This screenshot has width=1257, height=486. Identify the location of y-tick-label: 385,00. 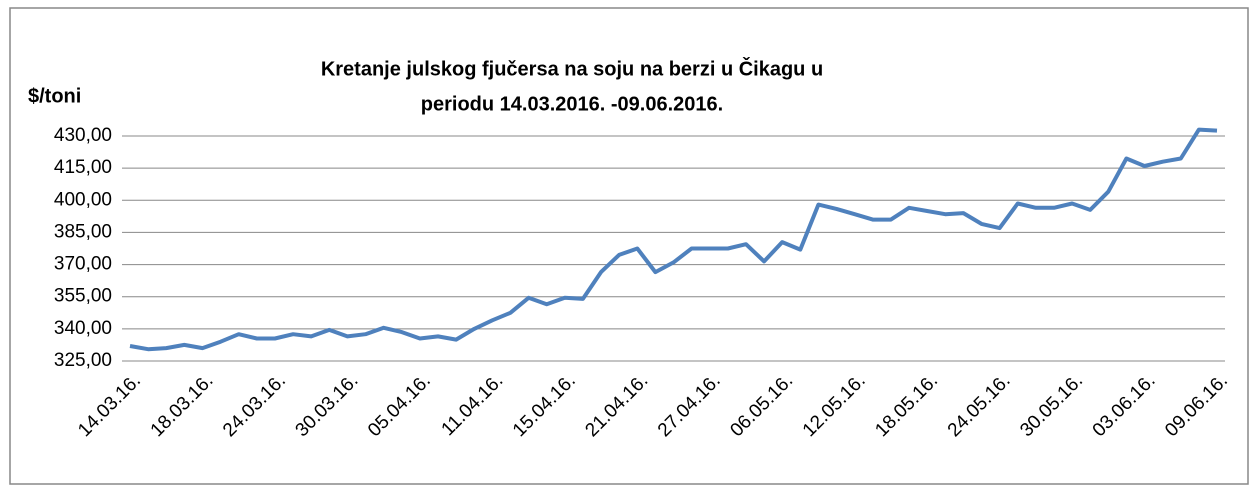
(83, 231).